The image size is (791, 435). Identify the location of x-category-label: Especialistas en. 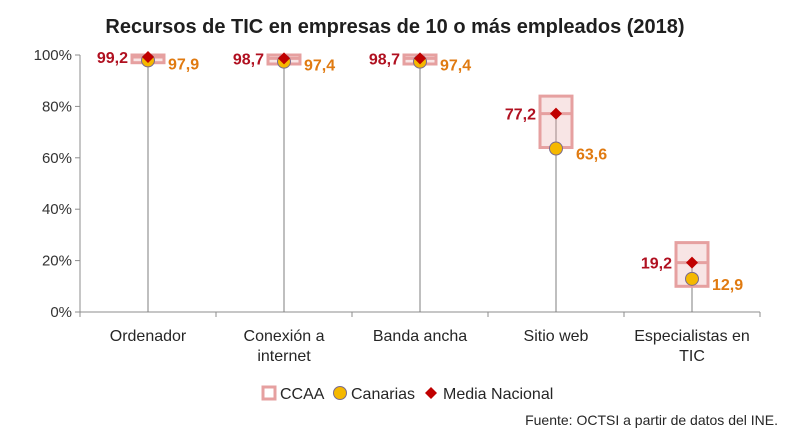
(692, 336).